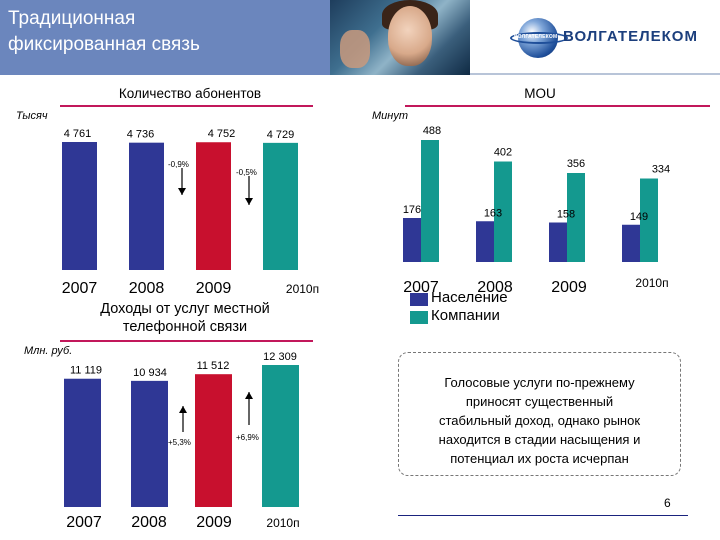 The height and width of the screenshot is (540, 720). What do you see at coordinates (246, 172) in the screenshot?
I see `subscribers-change-label-2: -0,5%` at bounding box center [246, 172].